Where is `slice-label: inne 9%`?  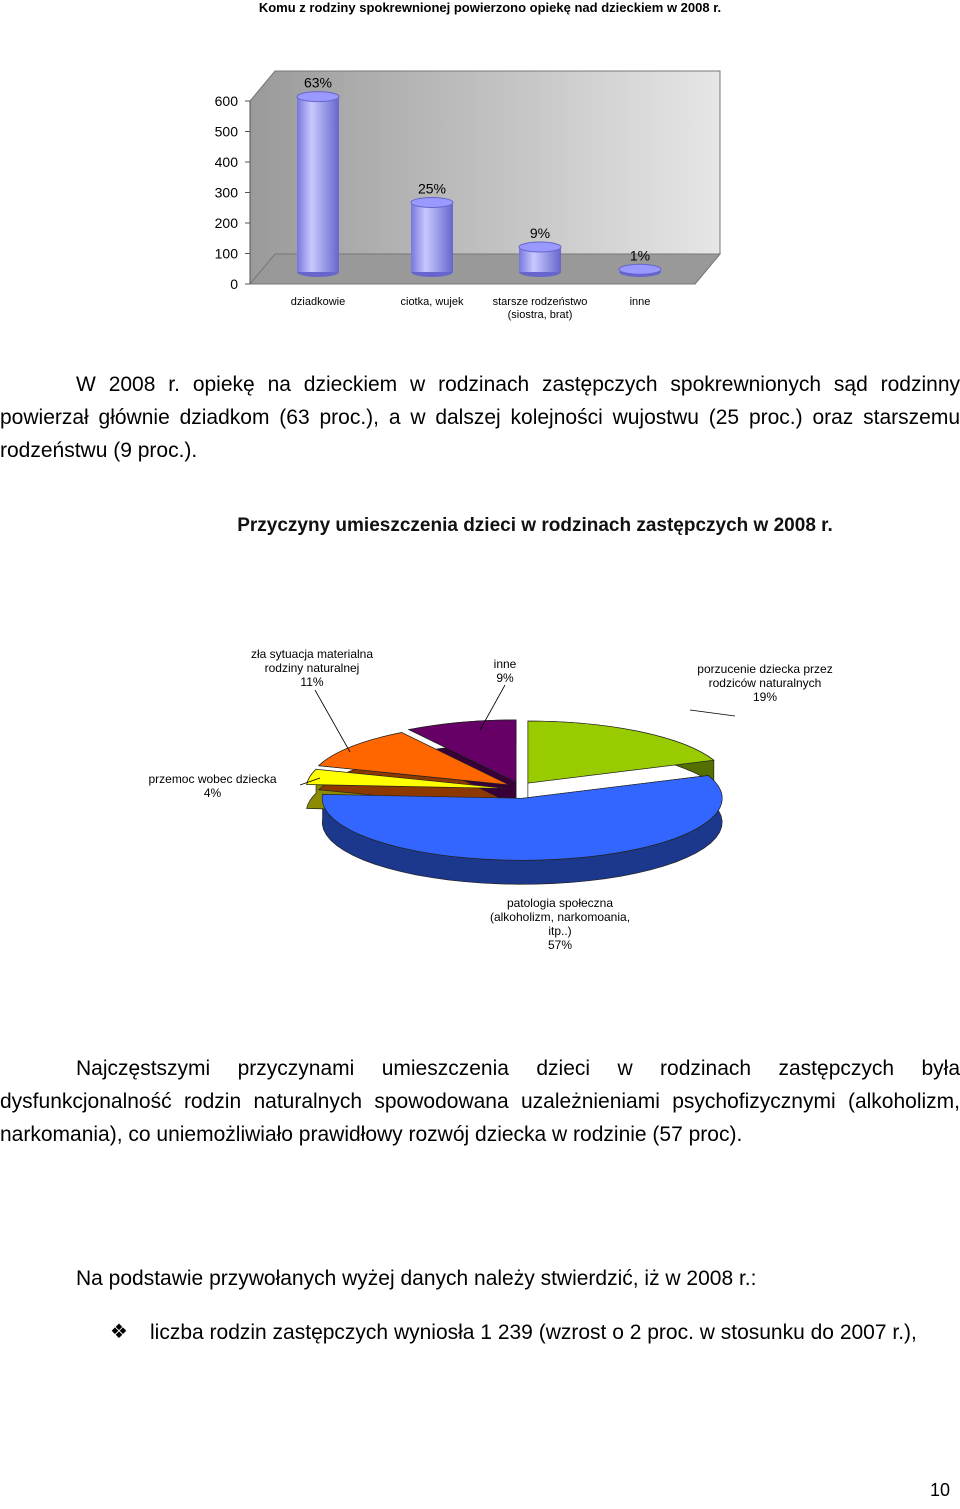 slice-label: inne 9% is located at coordinates (505, 671).